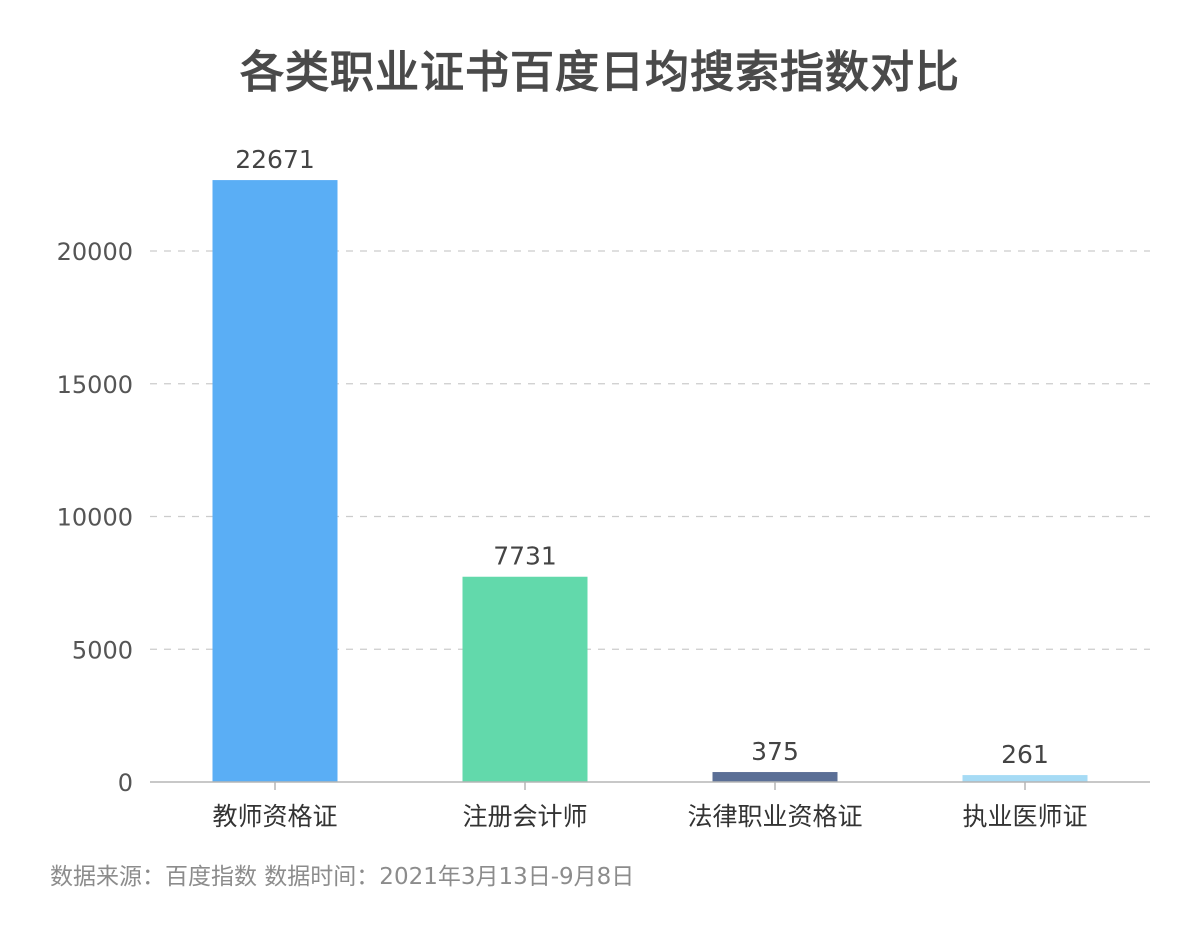 The width and height of the screenshot is (1200, 940). Describe the element at coordinates (95, 385) in the screenshot. I see `y-tick-label: 15000` at that location.